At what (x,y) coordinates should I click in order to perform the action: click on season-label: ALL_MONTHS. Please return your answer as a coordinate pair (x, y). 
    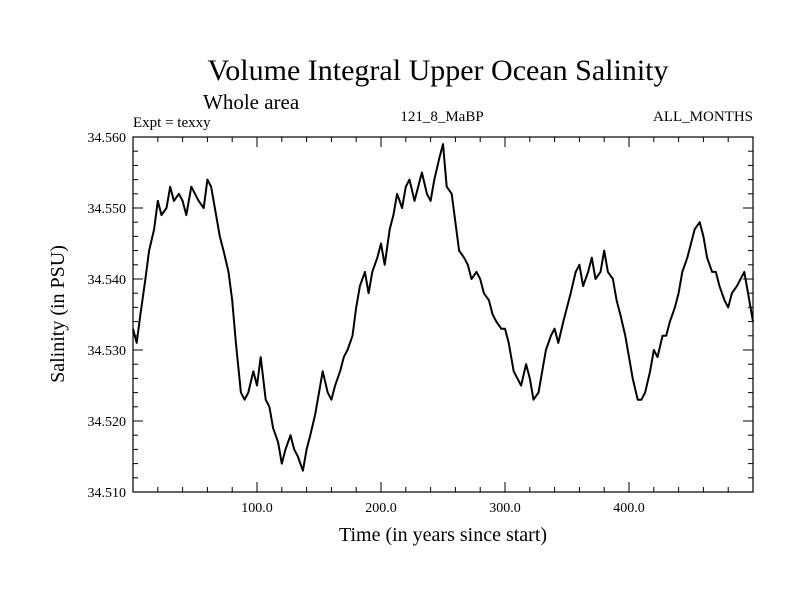
    Looking at the image, I should click on (703, 117).